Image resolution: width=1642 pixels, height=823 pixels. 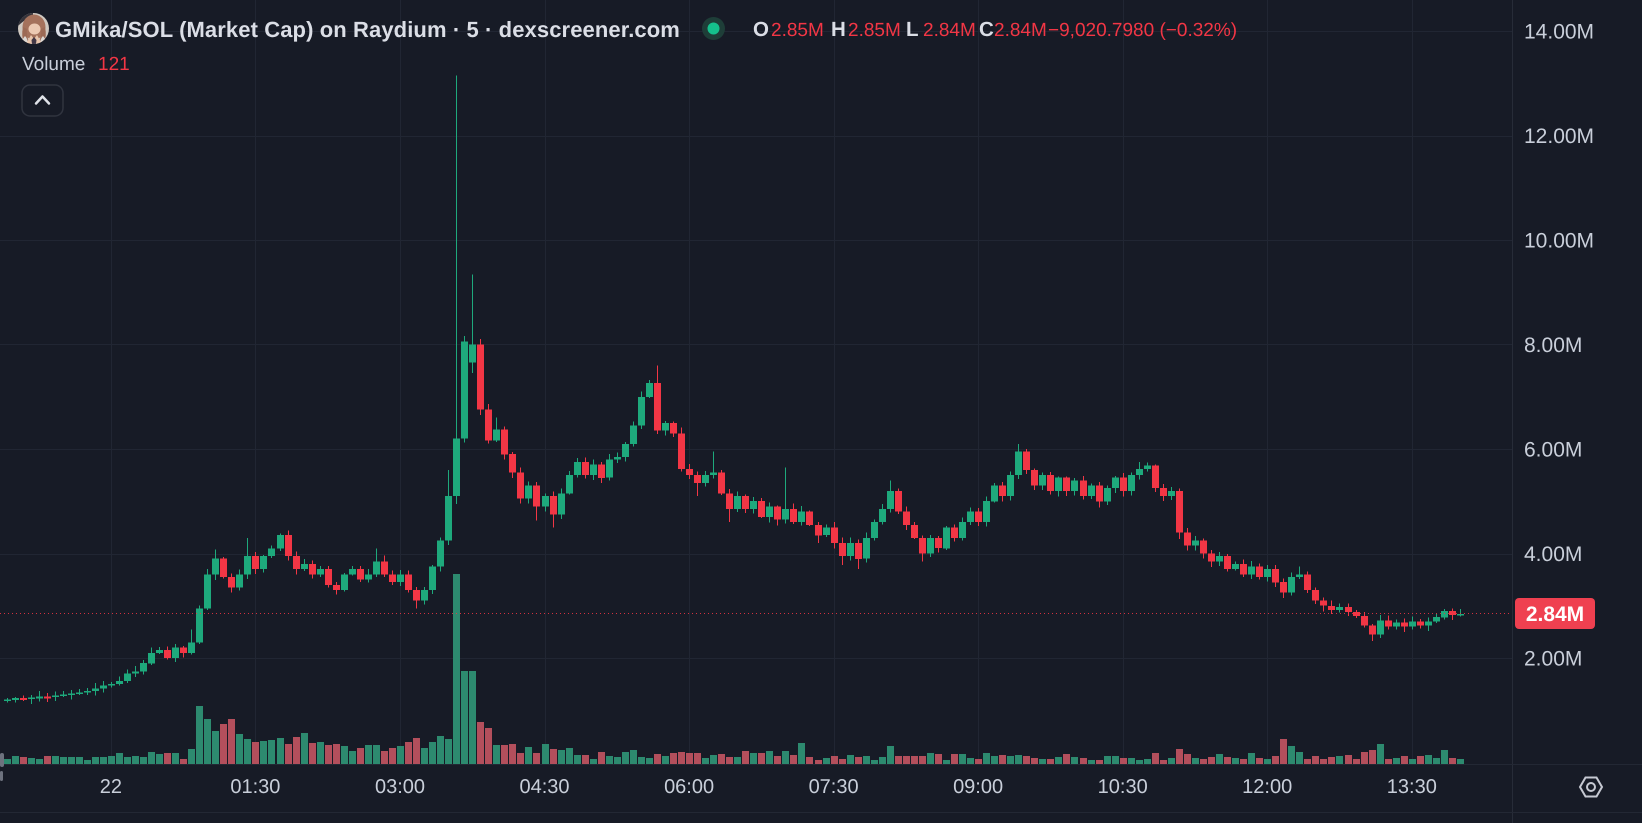 I want to click on svg-text: 01:30, so click(x=255, y=787).